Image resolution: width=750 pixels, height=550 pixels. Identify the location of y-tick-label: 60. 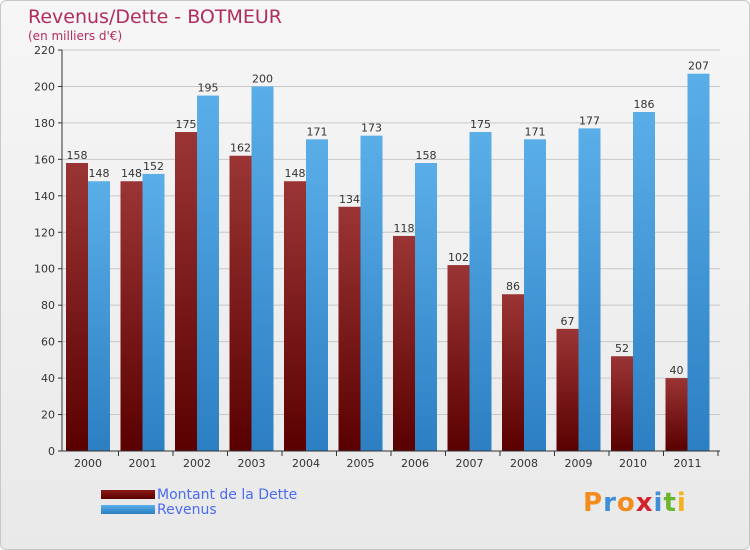
(48, 342).